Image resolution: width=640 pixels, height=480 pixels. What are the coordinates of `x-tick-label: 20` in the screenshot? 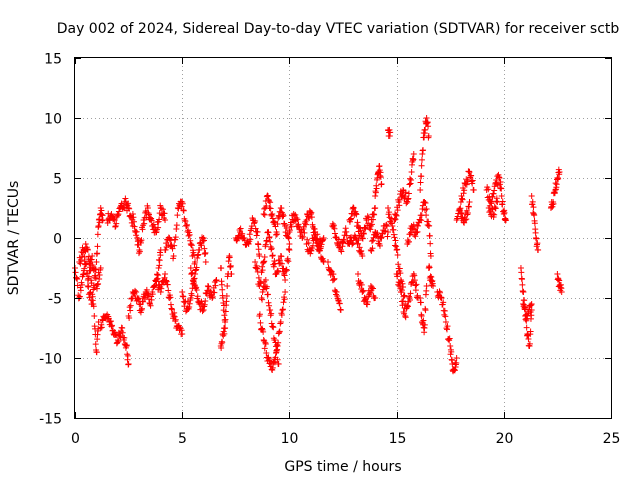 It's located at (505, 439).